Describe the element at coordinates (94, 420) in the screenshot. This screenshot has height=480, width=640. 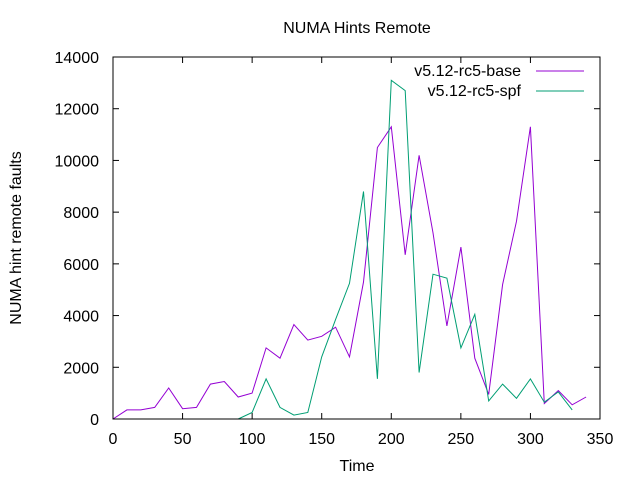
I see `y-tick-label: 0` at that location.